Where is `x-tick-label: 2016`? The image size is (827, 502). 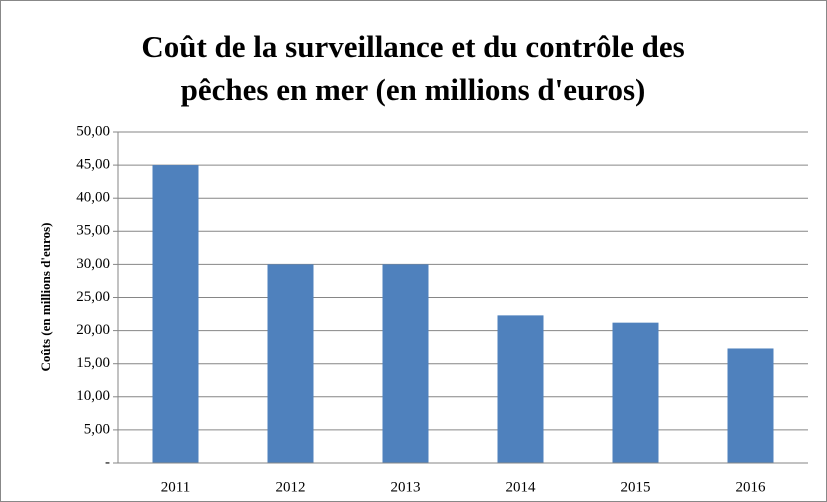 x-tick-label: 2016 is located at coordinates (751, 487).